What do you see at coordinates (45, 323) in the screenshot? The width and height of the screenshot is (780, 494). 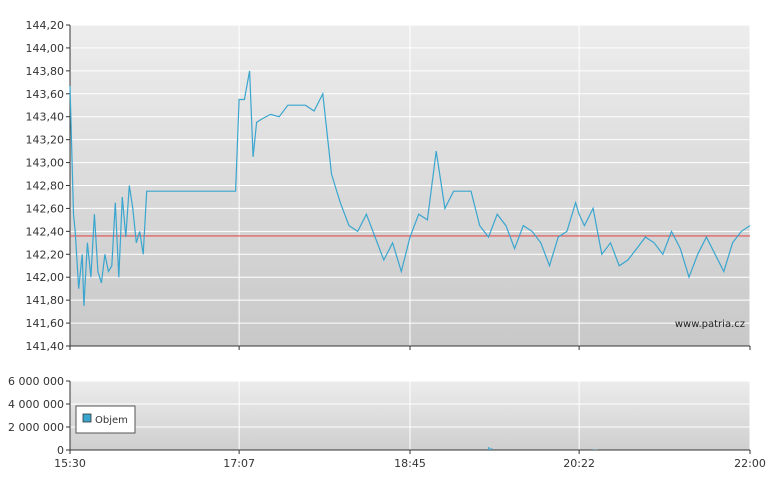 I see `price-y-tick-label: 141,60` at bounding box center [45, 323].